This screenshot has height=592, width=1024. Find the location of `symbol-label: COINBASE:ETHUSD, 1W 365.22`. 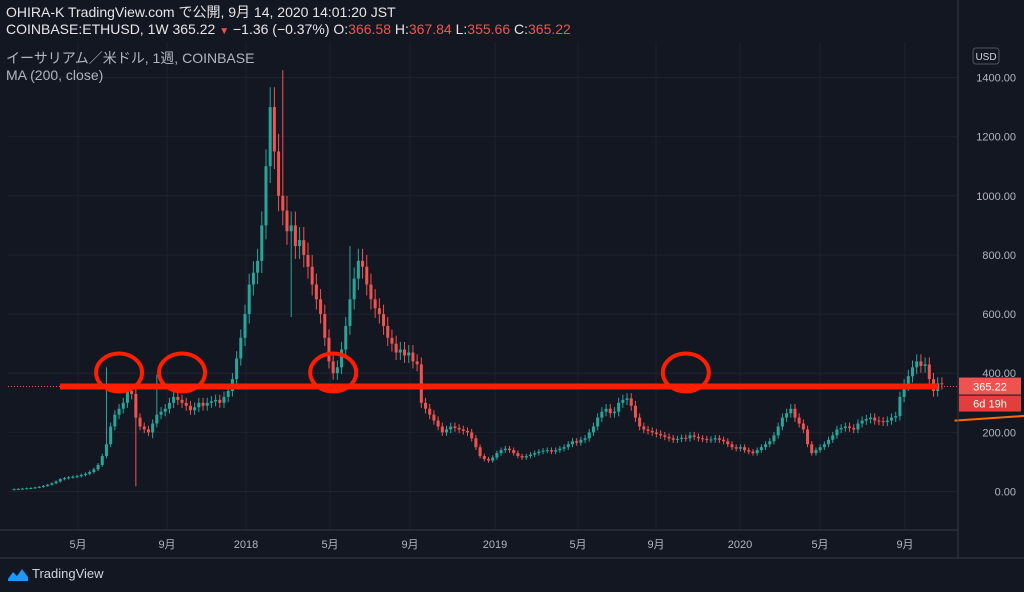

symbol-label: COINBASE:ETHUSD, 1W 365.22 is located at coordinates (111, 29).